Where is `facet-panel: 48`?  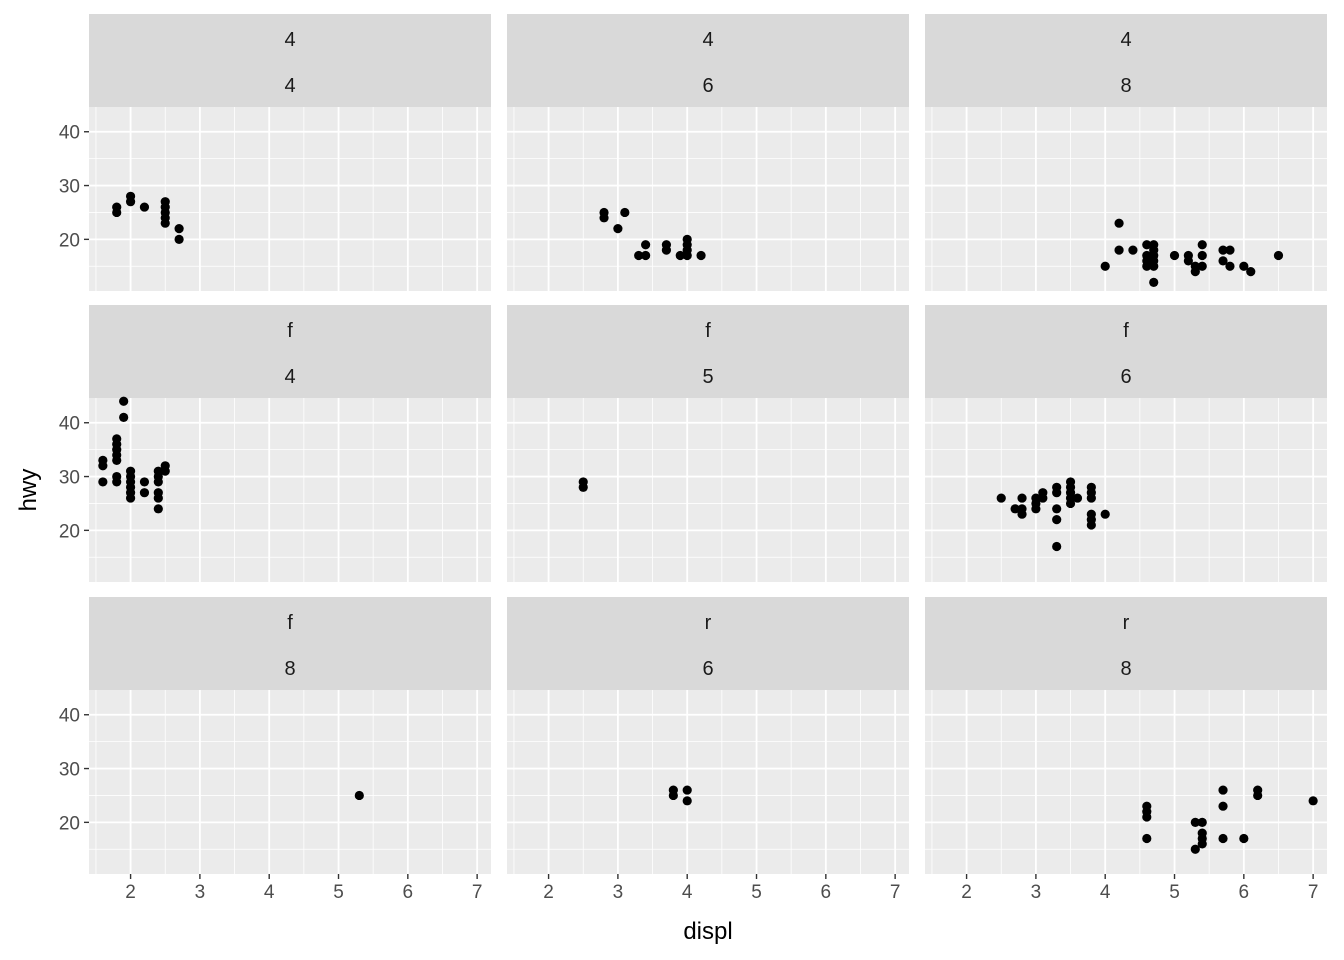 facet-panel: 48 is located at coordinates (1126, 152).